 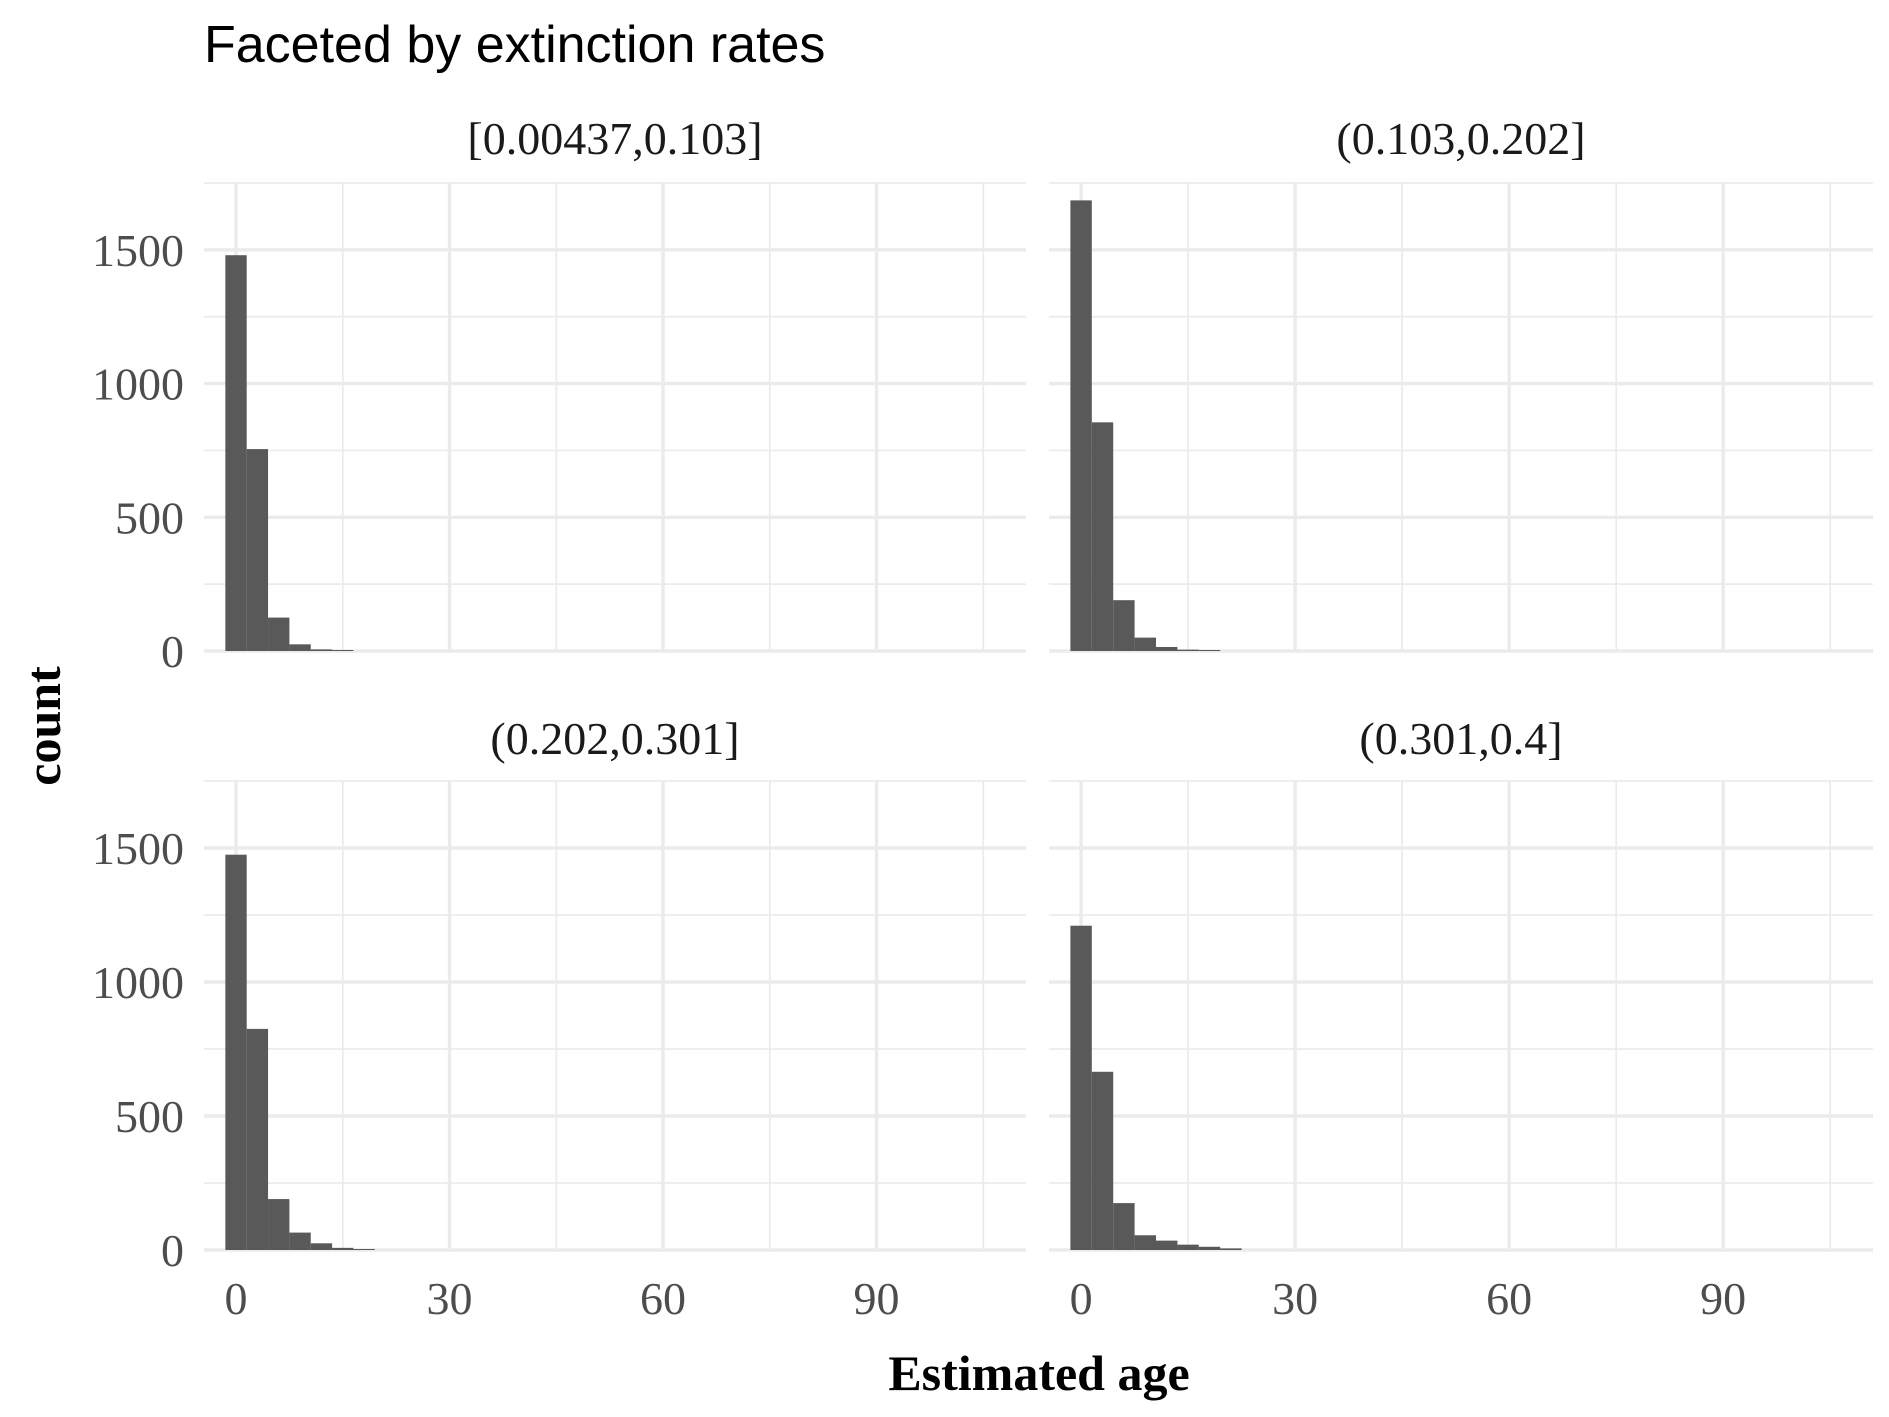 I want to click on facet-strip-label: (0.103,0.202], so click(x=1460, y=138).